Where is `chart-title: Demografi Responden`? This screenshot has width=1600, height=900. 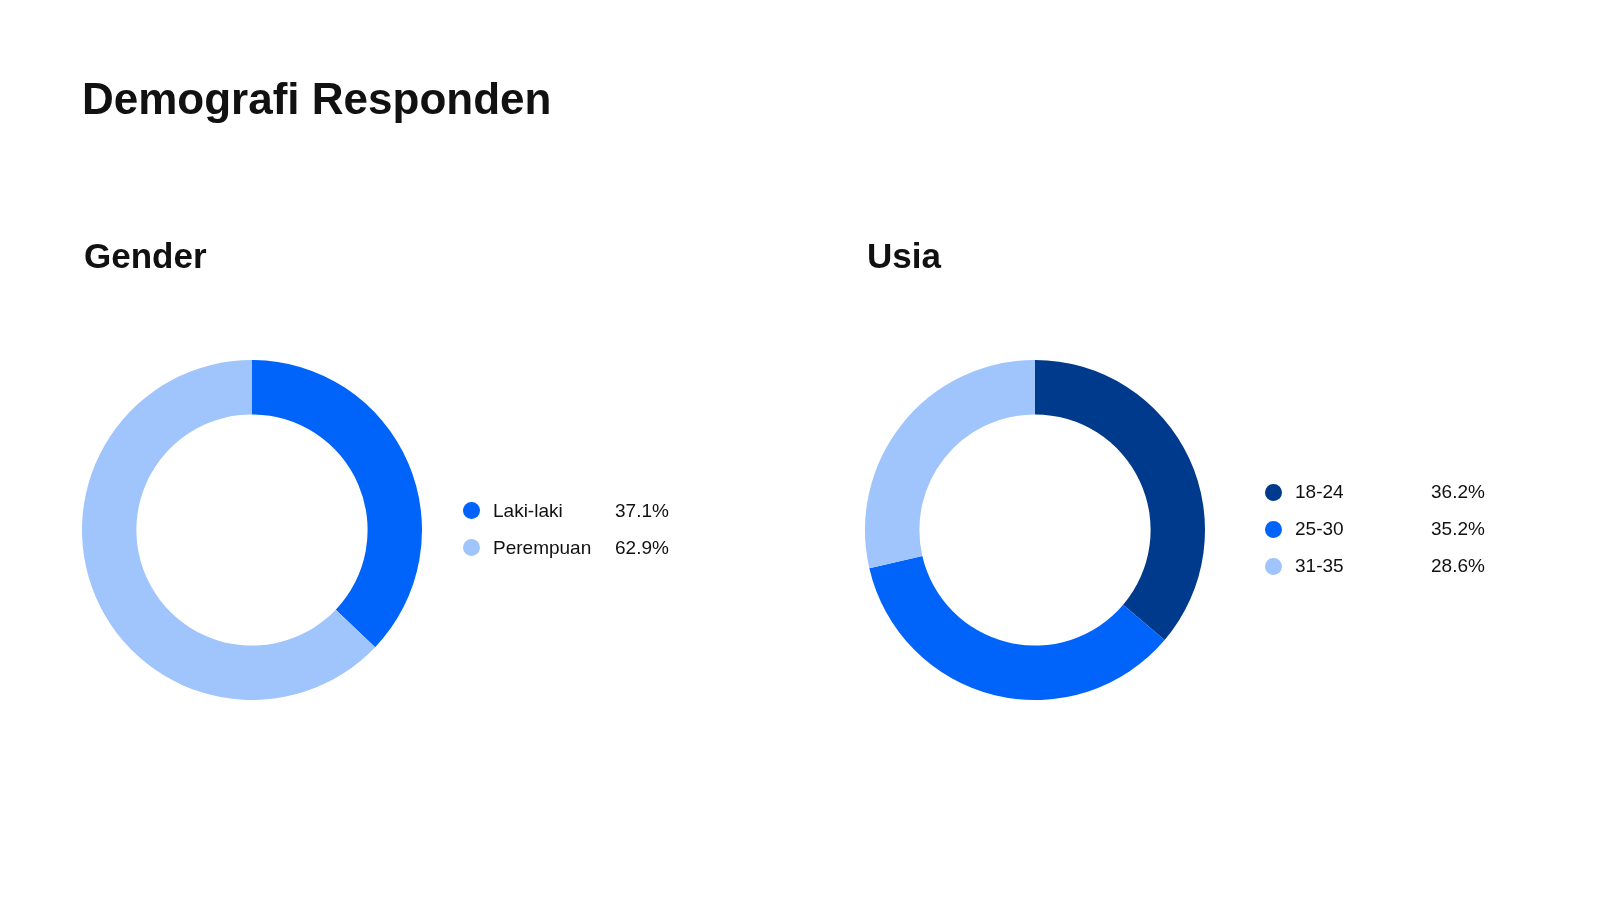 chart-title: Demografi Responden is located at coordinates (317, 99).